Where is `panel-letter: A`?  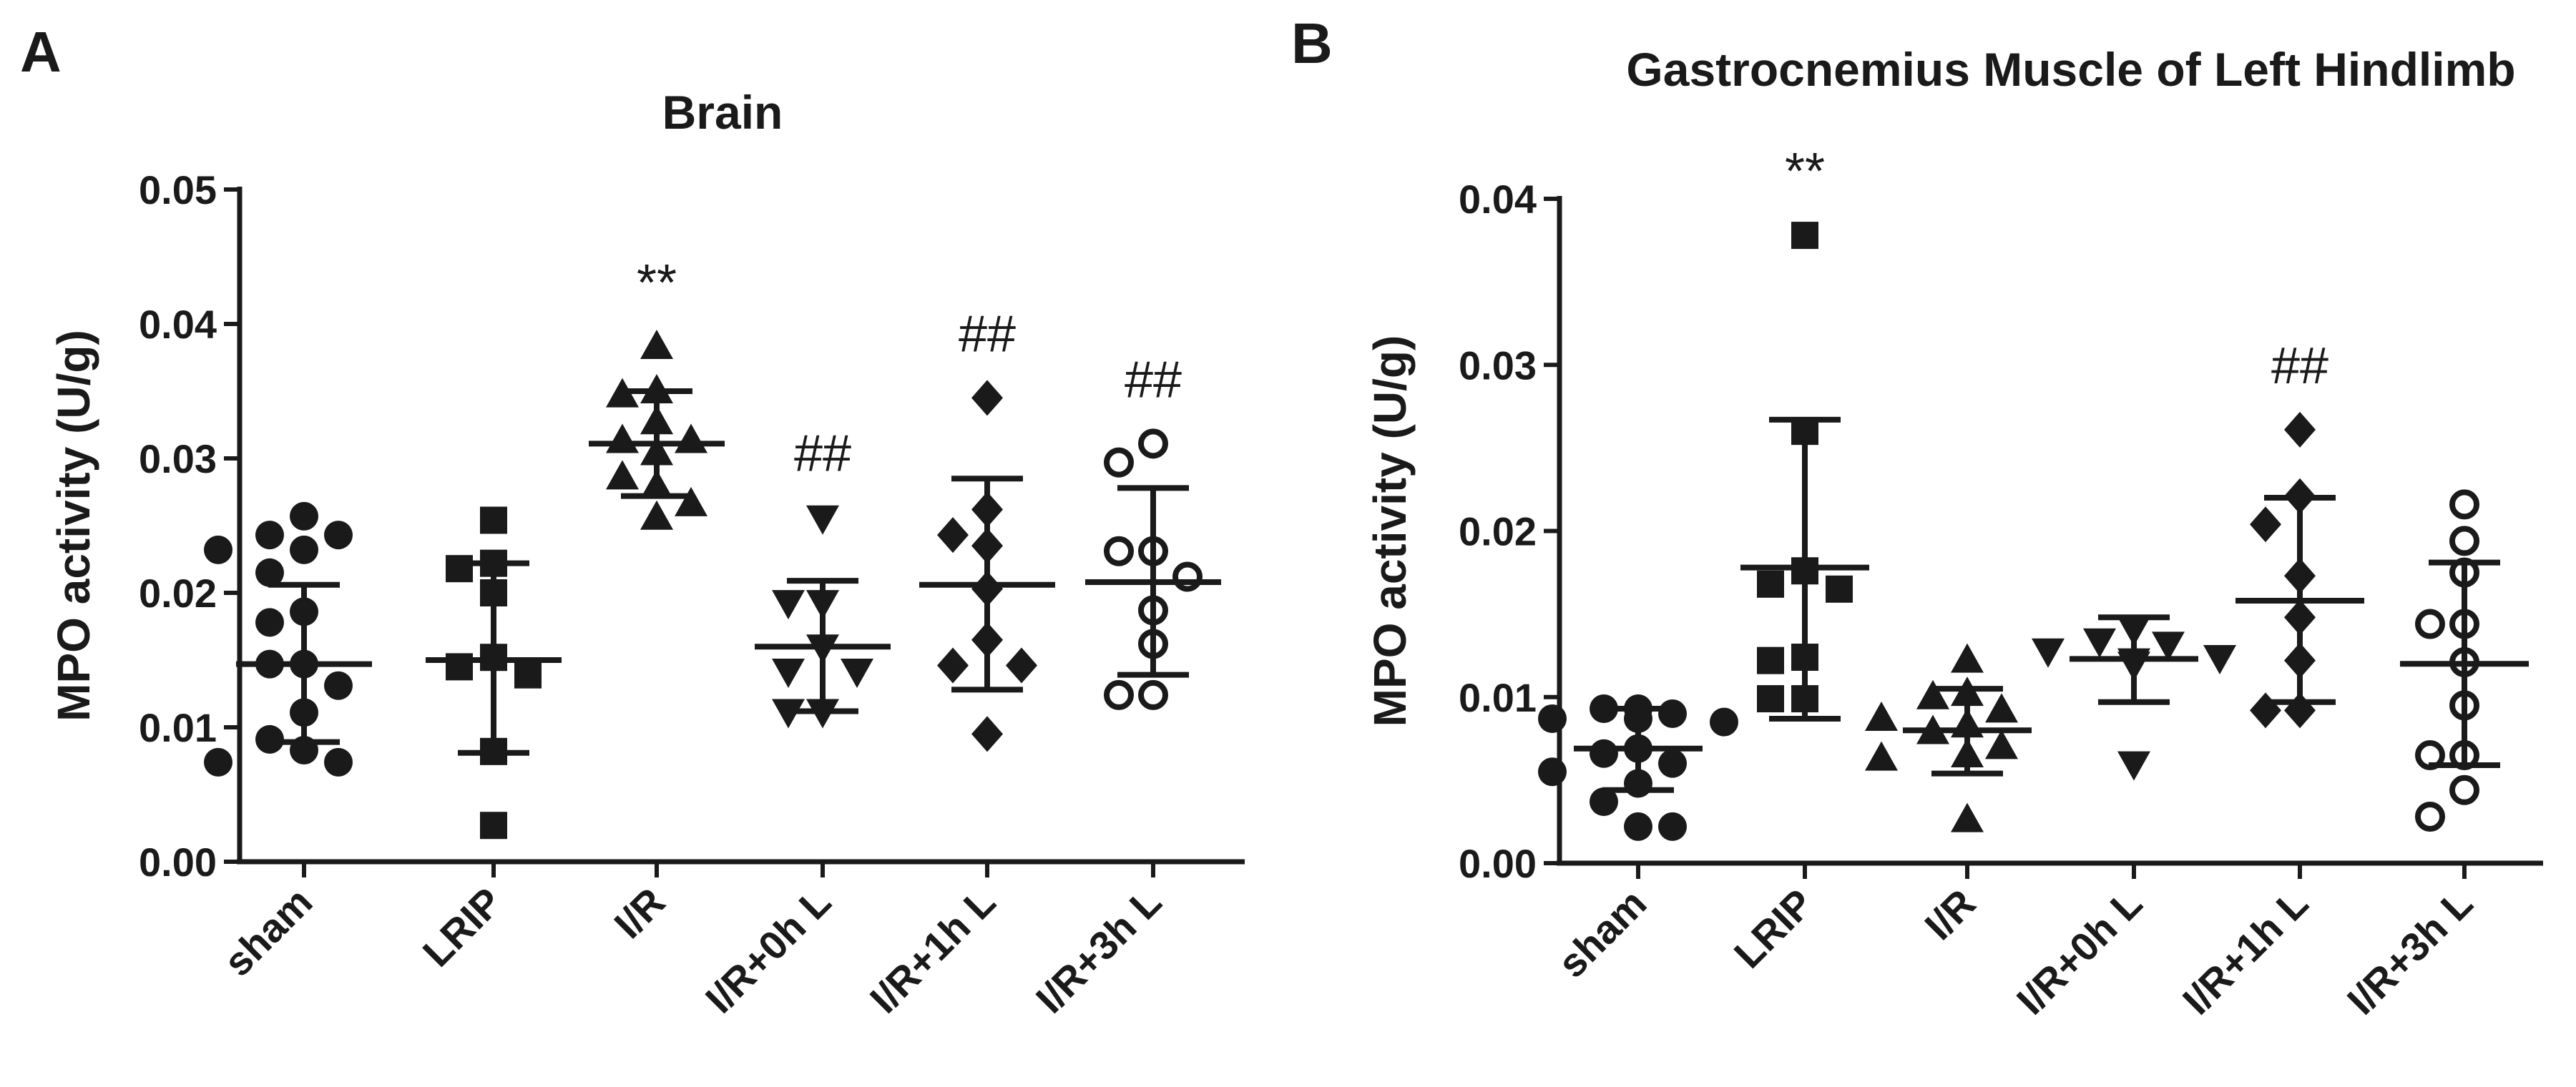 panel-letter: A is located at coordinates (41, 52).